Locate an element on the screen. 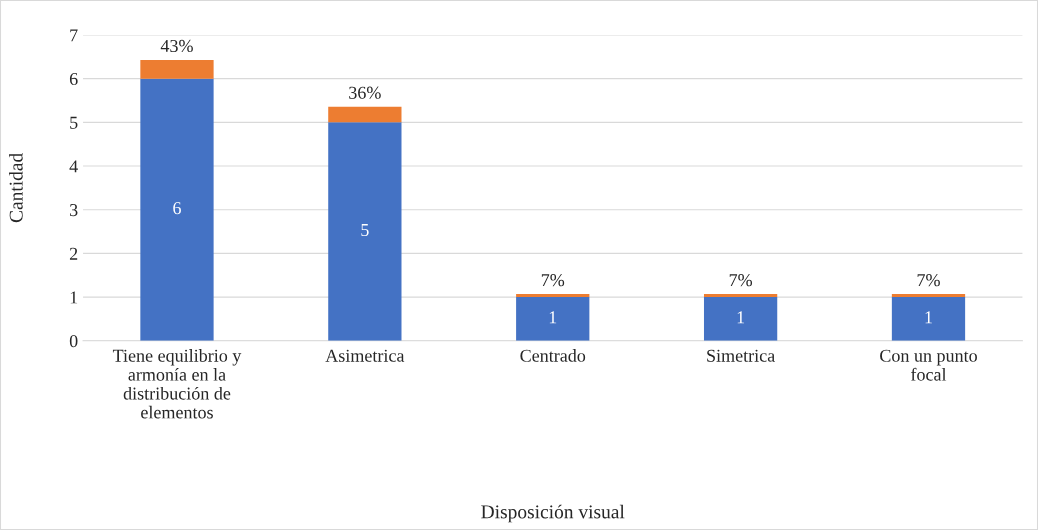  x-axis-title: Disposición visual is located at coordinates (553, 513).